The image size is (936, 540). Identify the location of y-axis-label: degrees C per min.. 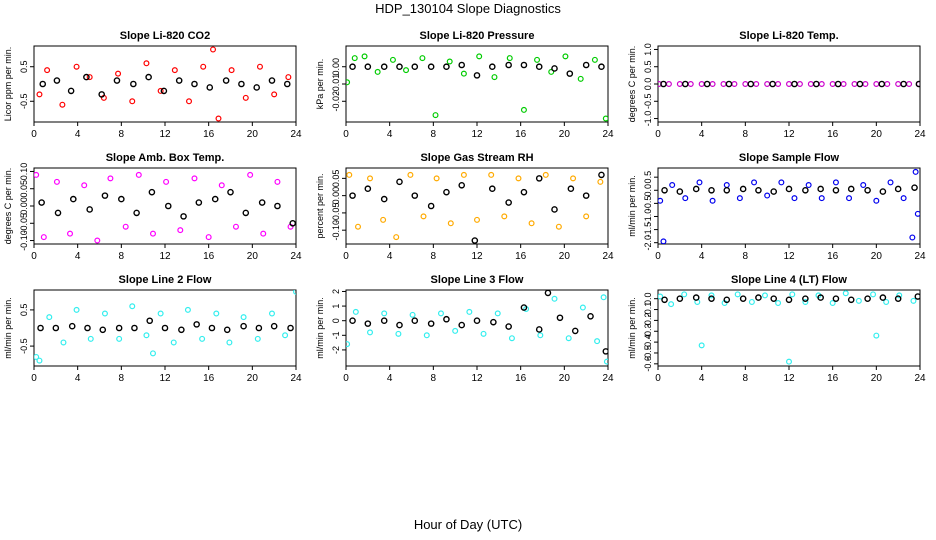
(8, 206).